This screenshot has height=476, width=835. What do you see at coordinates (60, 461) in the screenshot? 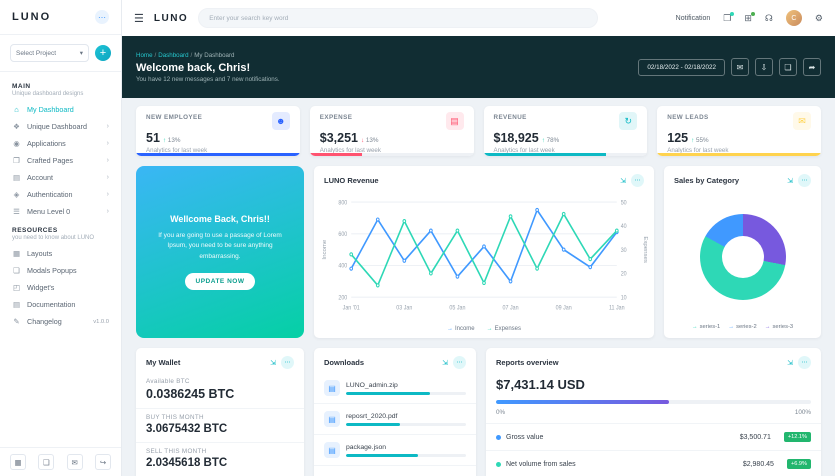
I see `sidebar-footer: ▦ ❑ ✉ ↪` at bounding box center [60, 461].